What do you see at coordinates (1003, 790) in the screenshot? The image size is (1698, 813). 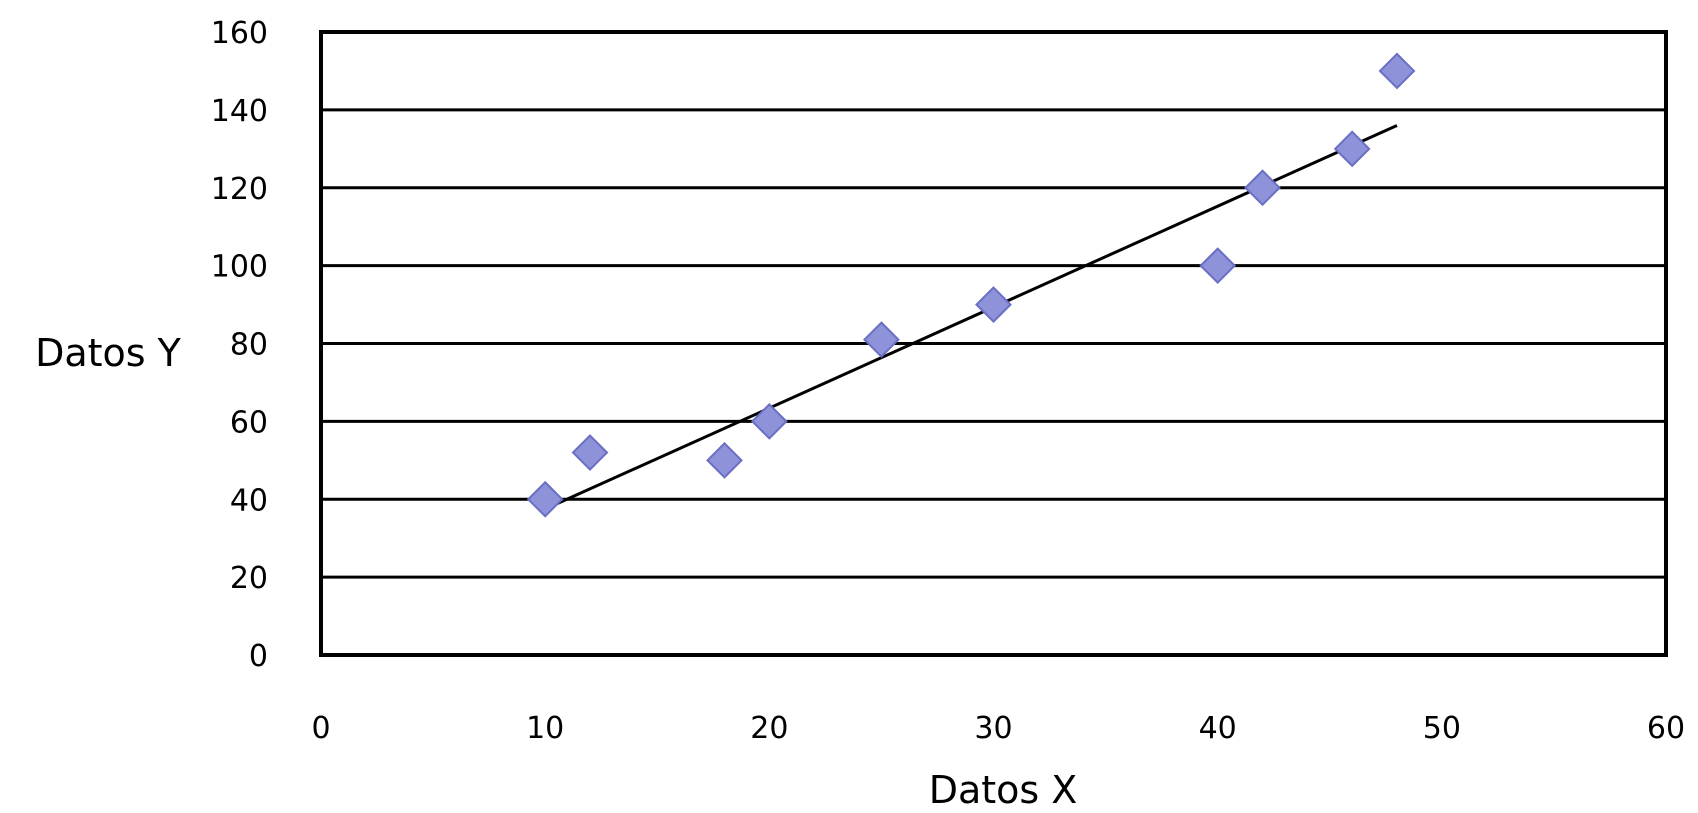 I see `x-axis-title: Datos X` at bounding box center [1003, 790].